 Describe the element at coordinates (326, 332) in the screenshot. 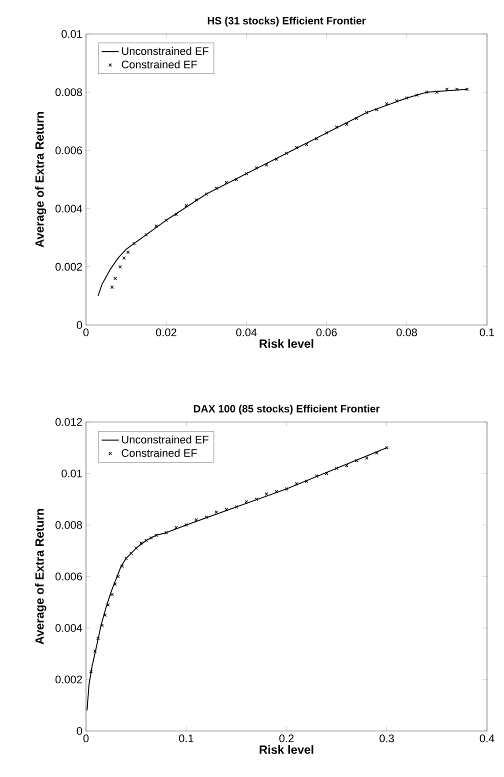

I see `x-tick-label: 0.06` at that location.